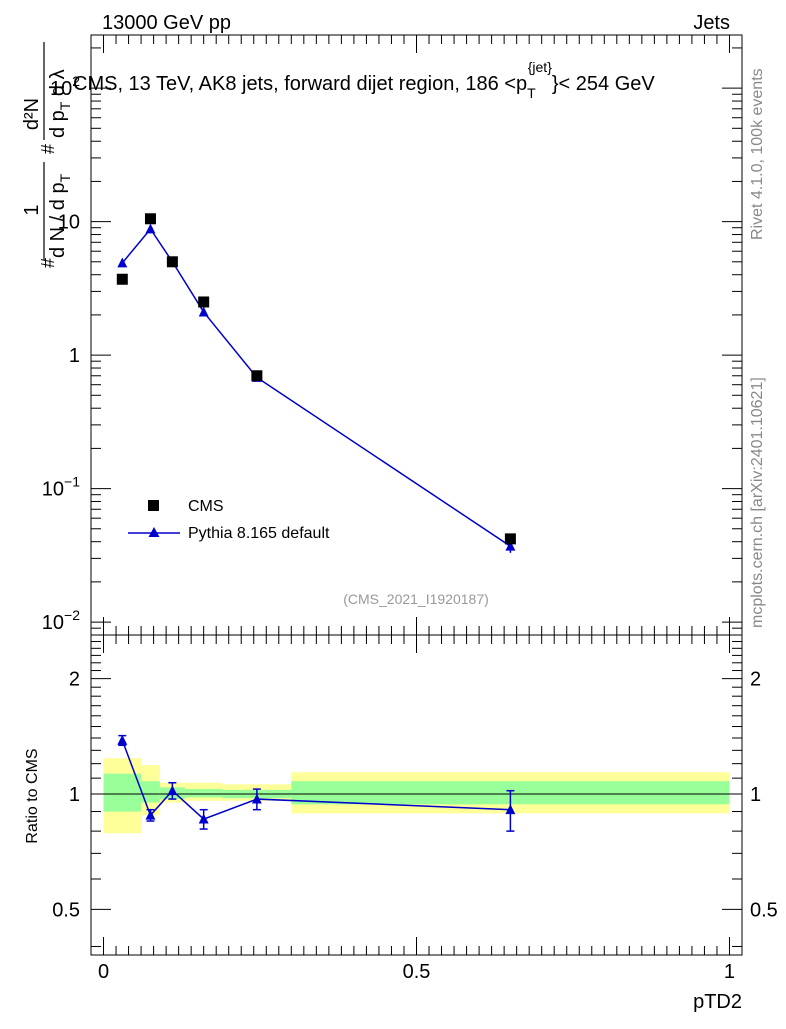 The image size is (786, 1029). What do you see at coordinates (153, 505) in the screenshot?
I see `legend-cms-marker` at bounding box center [153, 505].